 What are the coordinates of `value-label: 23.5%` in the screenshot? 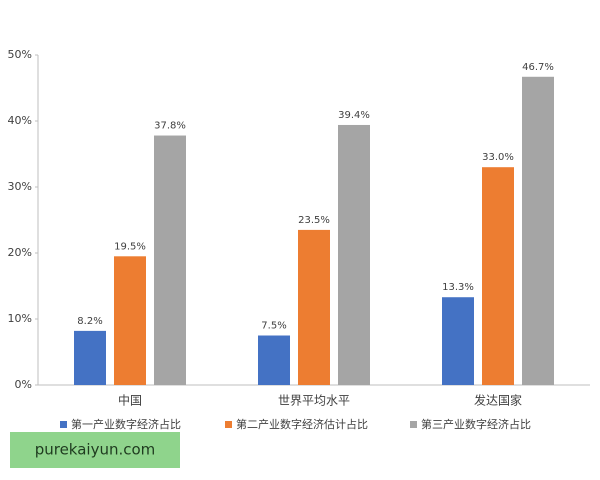 It's located at (314, 220).